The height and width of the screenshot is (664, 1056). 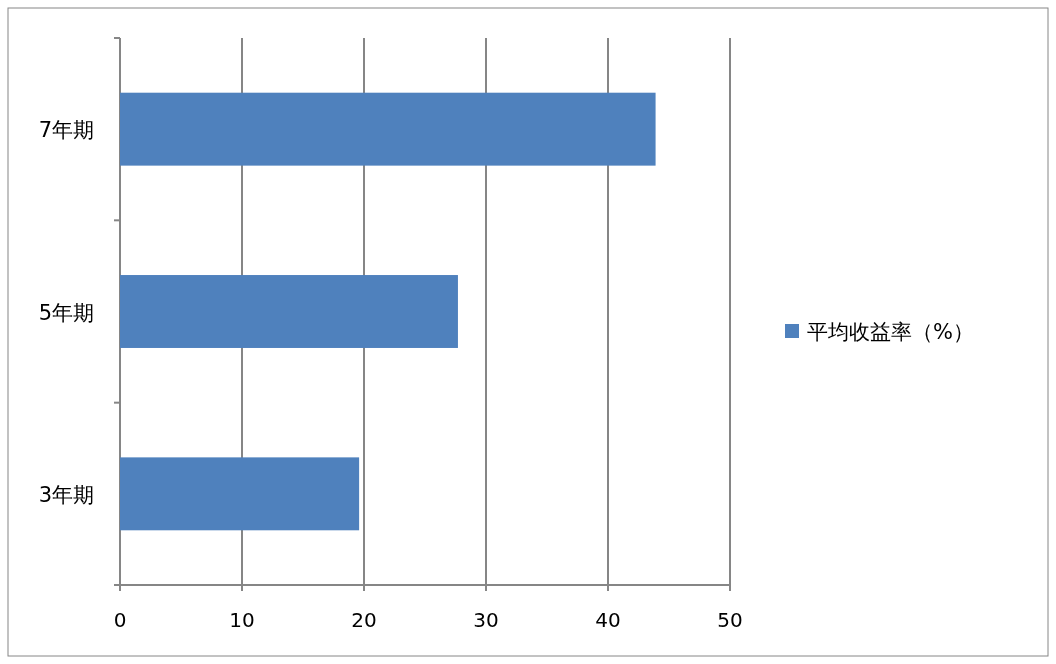 I want to click on legend-label: 平均收益率（%）, so click(x=890, y=332).